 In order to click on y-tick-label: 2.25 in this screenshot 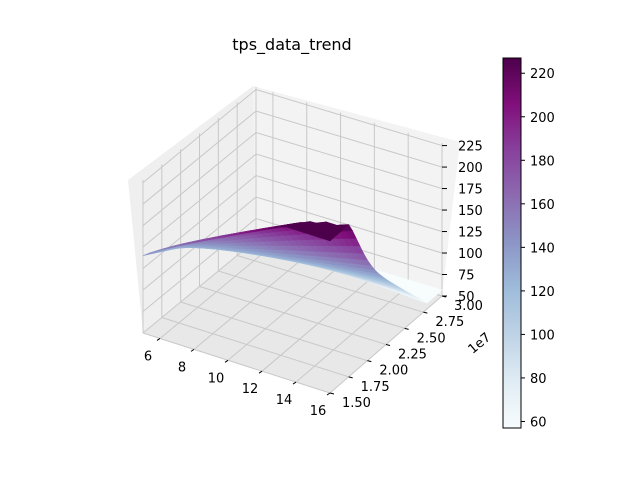, I will do `click(412, 355)`.